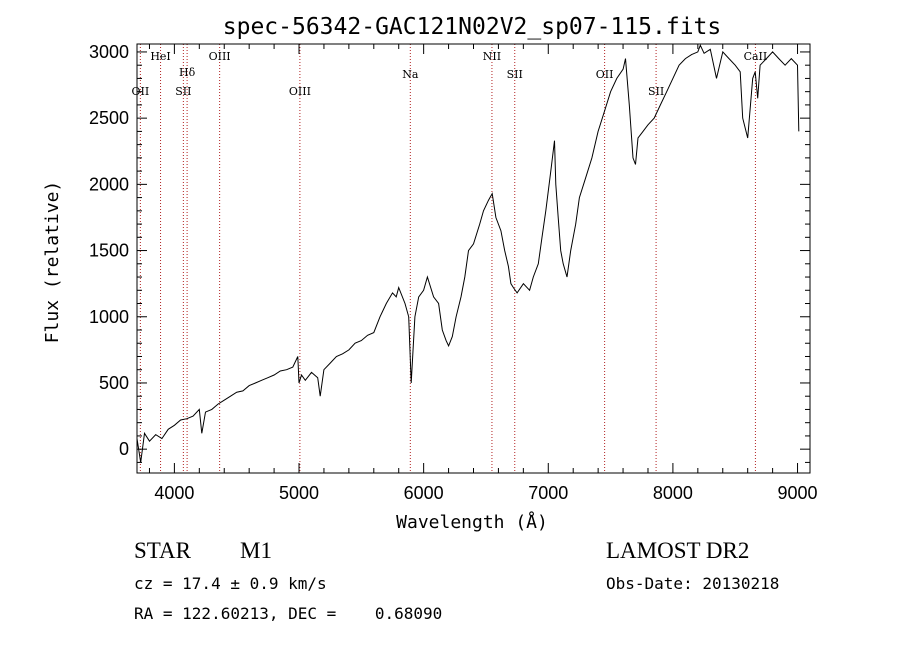  Describe the element at coordinates (187, 72) in the screenshot. I see `line-label: Hδ` at that location.